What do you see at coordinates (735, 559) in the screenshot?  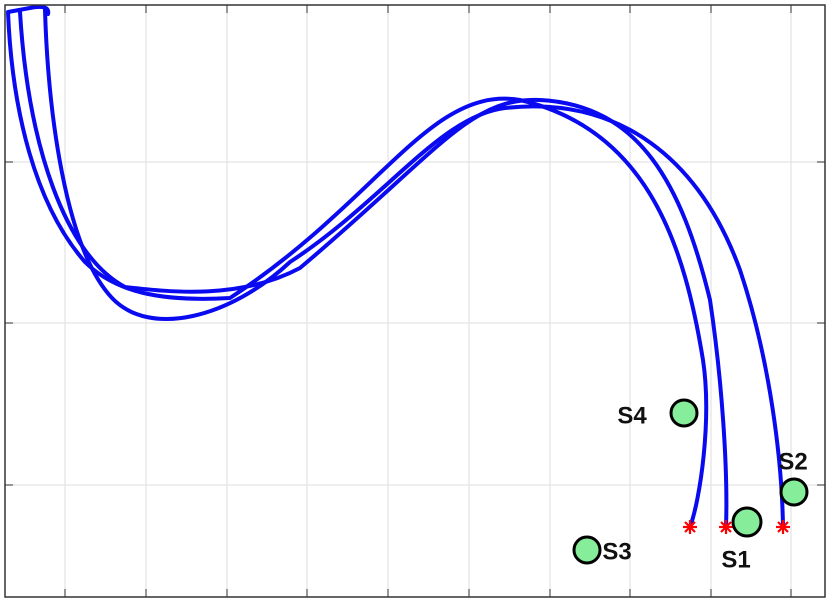 I see `sensor-label: S1` at bounding box center [735, 559].